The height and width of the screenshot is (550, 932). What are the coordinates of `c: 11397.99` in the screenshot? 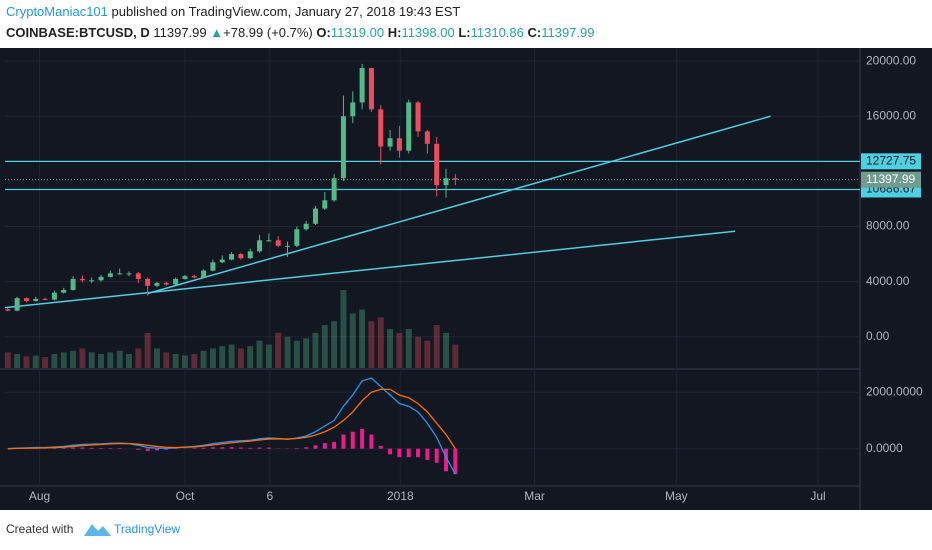 It's located at (567, 32).